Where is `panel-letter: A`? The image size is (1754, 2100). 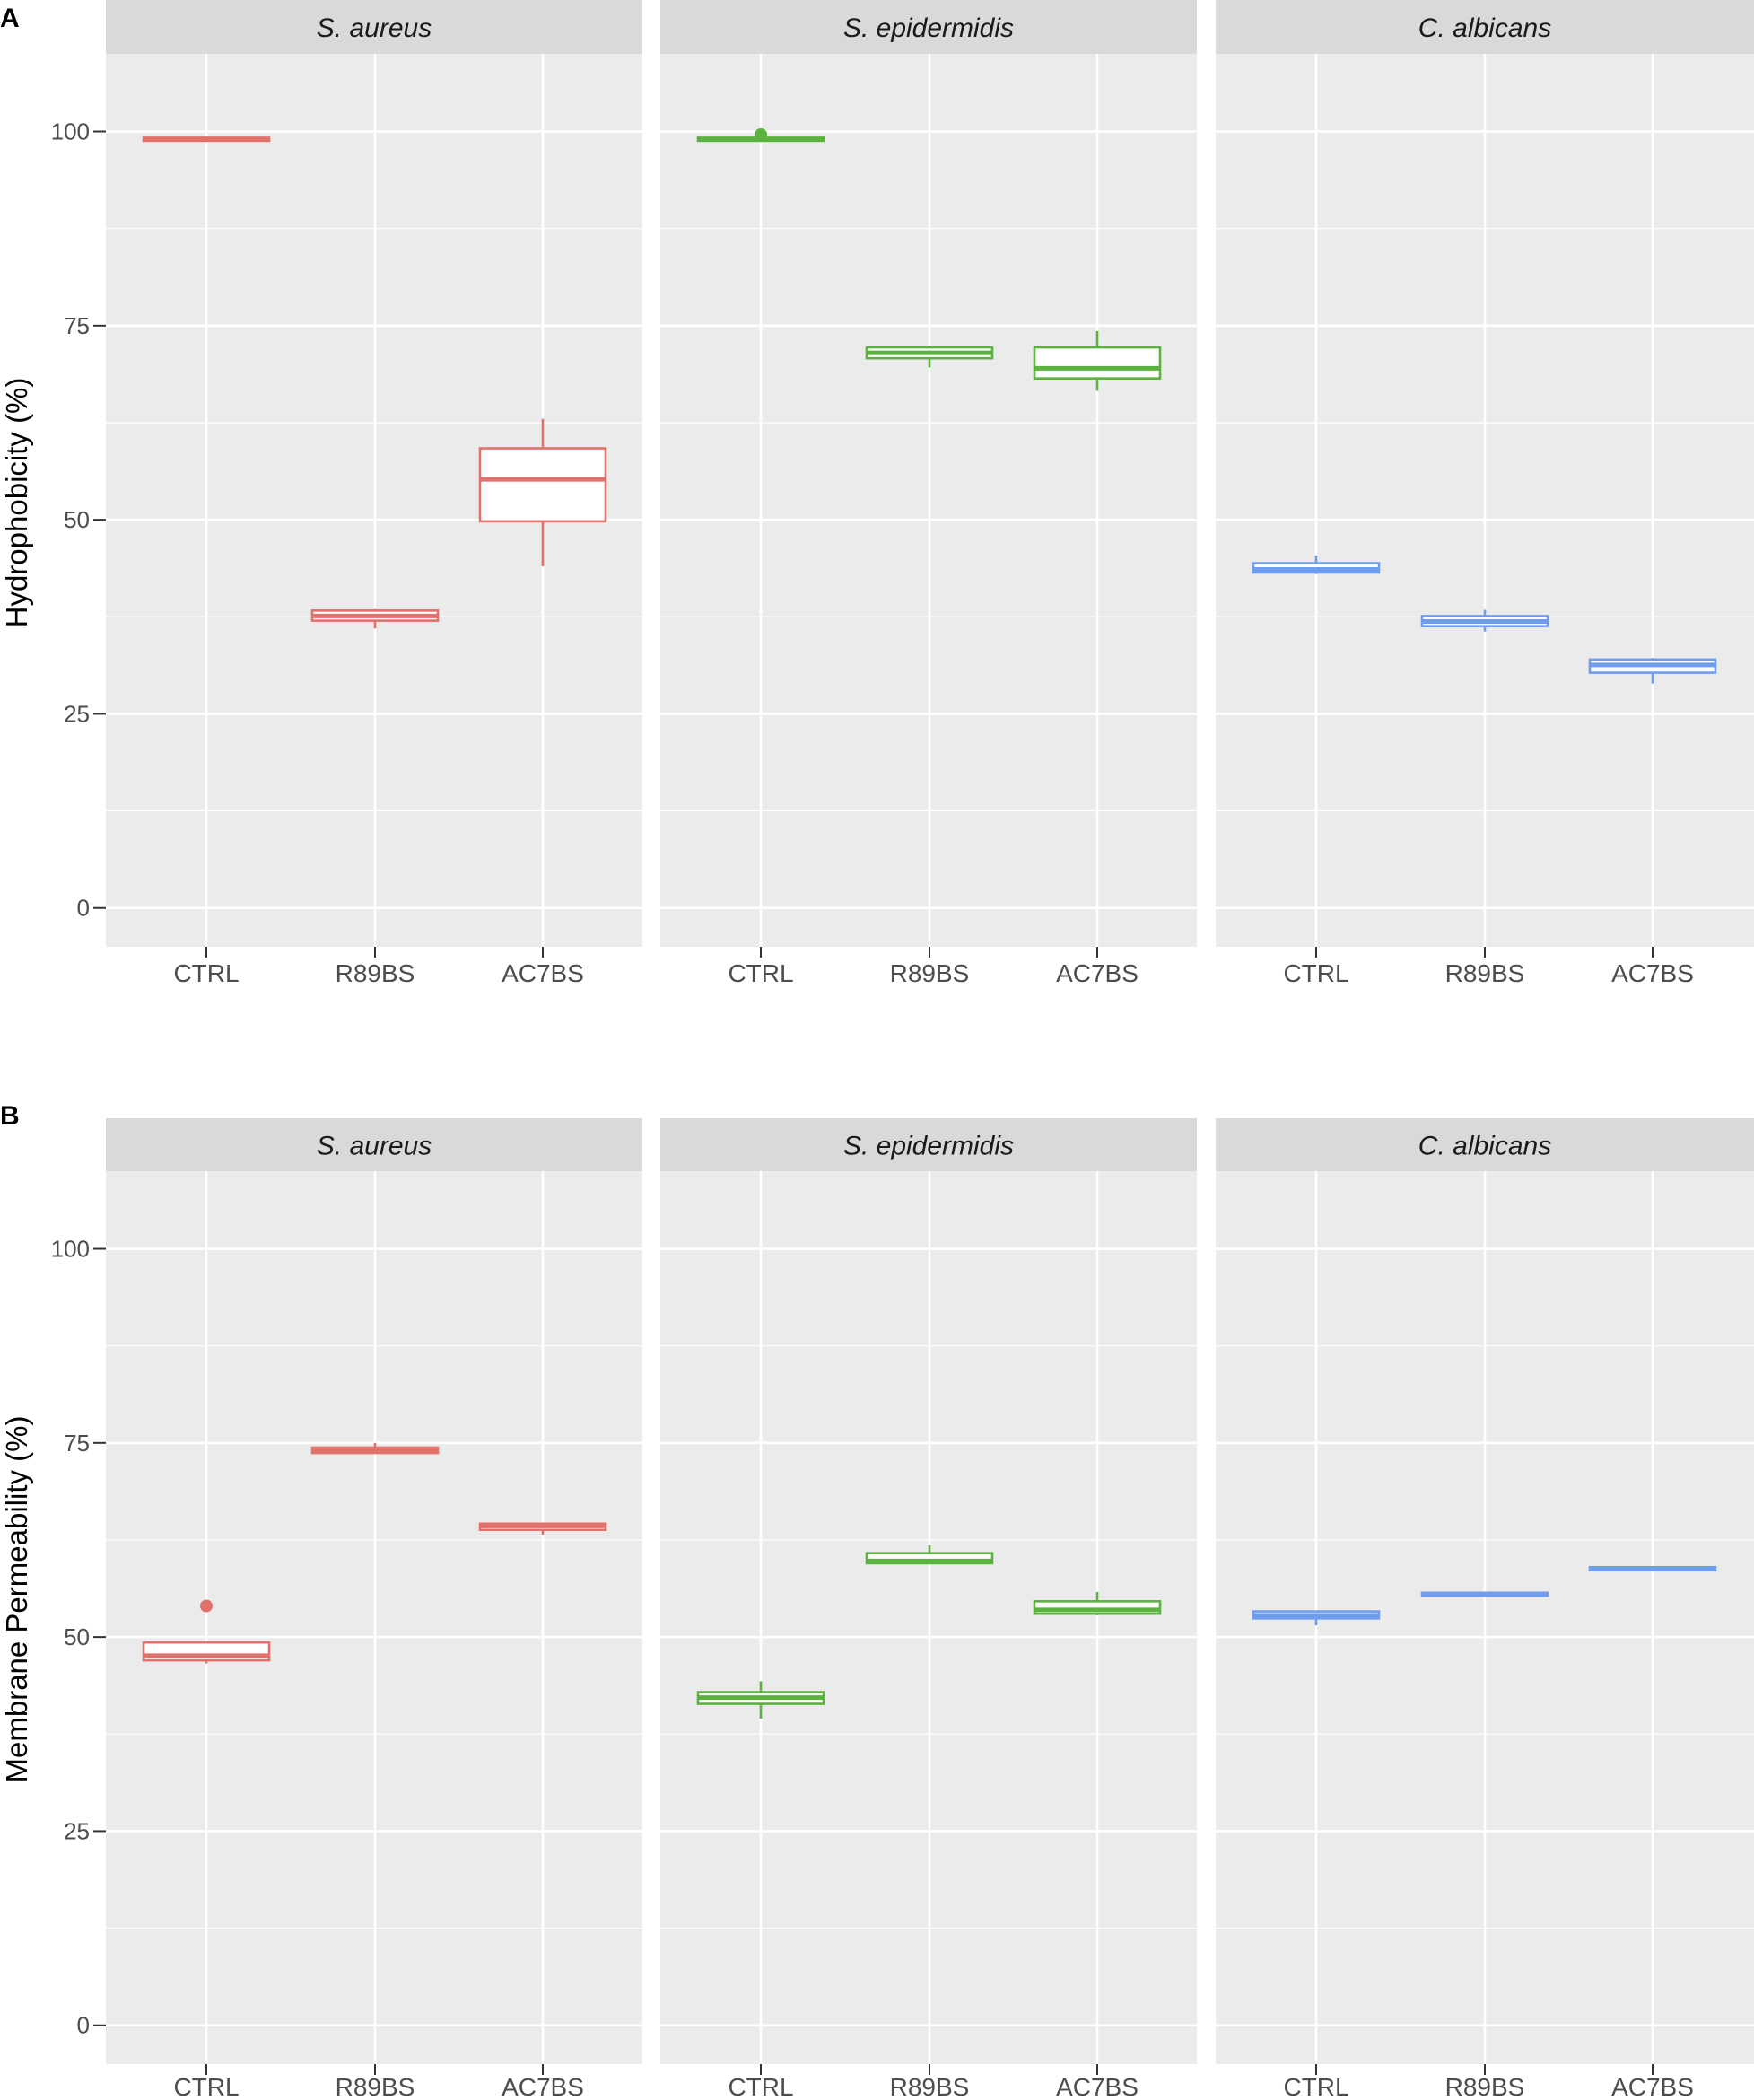
panel-letter: A is located at coordinates (10, 18).